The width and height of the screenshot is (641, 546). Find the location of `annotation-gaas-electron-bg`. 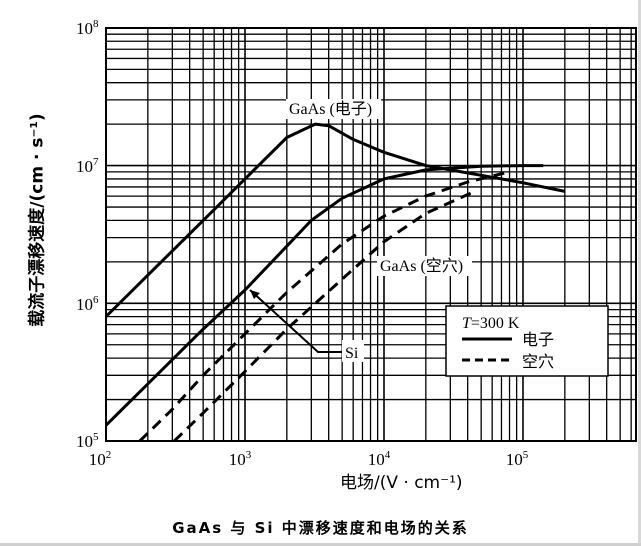

annotation-gaas-electron-bg is located at coordinates (333, 109).